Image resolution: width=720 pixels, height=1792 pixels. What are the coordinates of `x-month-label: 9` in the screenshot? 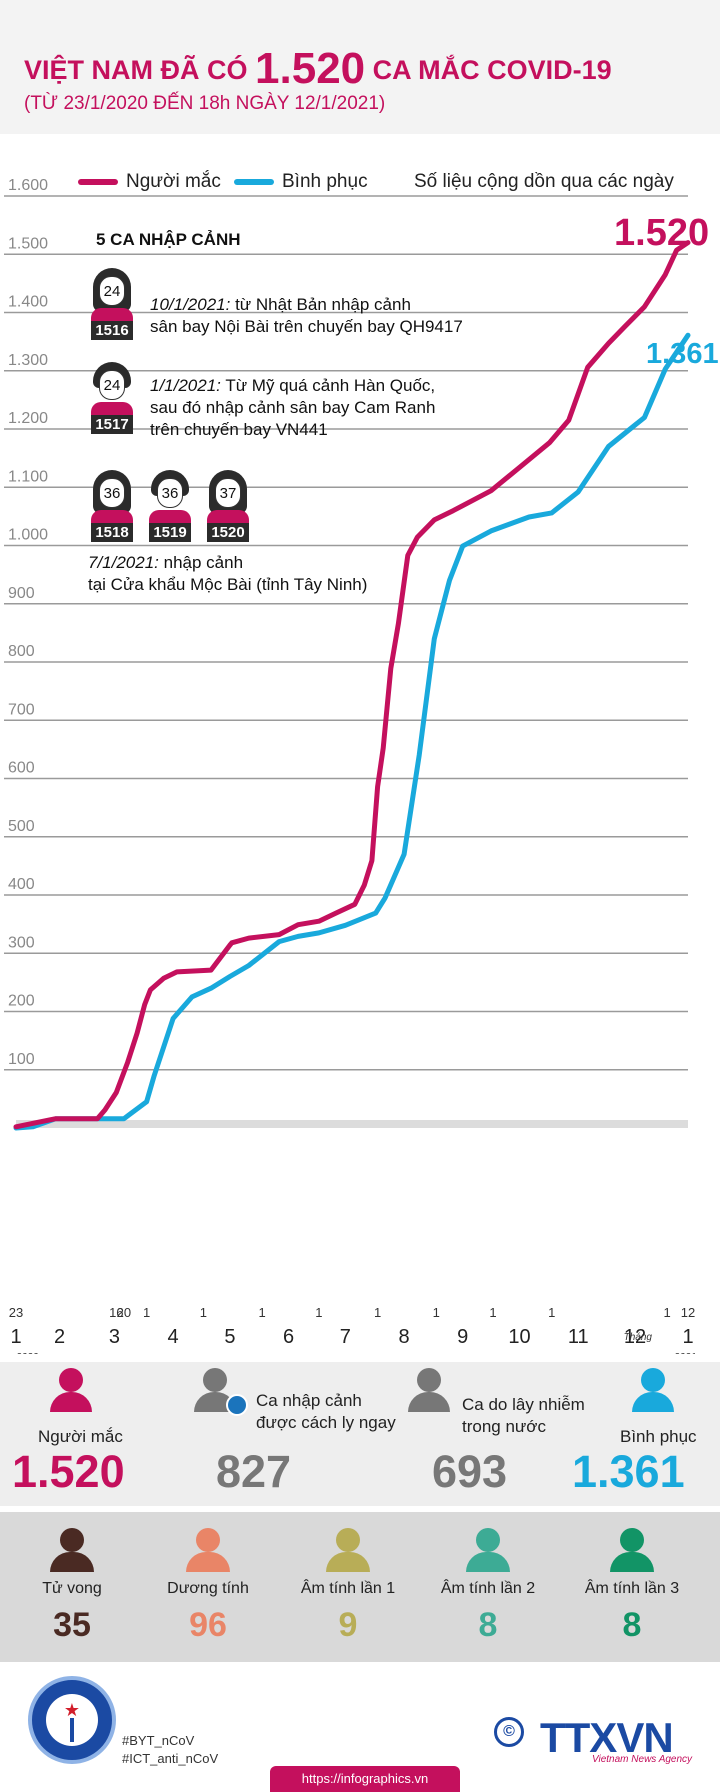 It's located at (462, 1337).